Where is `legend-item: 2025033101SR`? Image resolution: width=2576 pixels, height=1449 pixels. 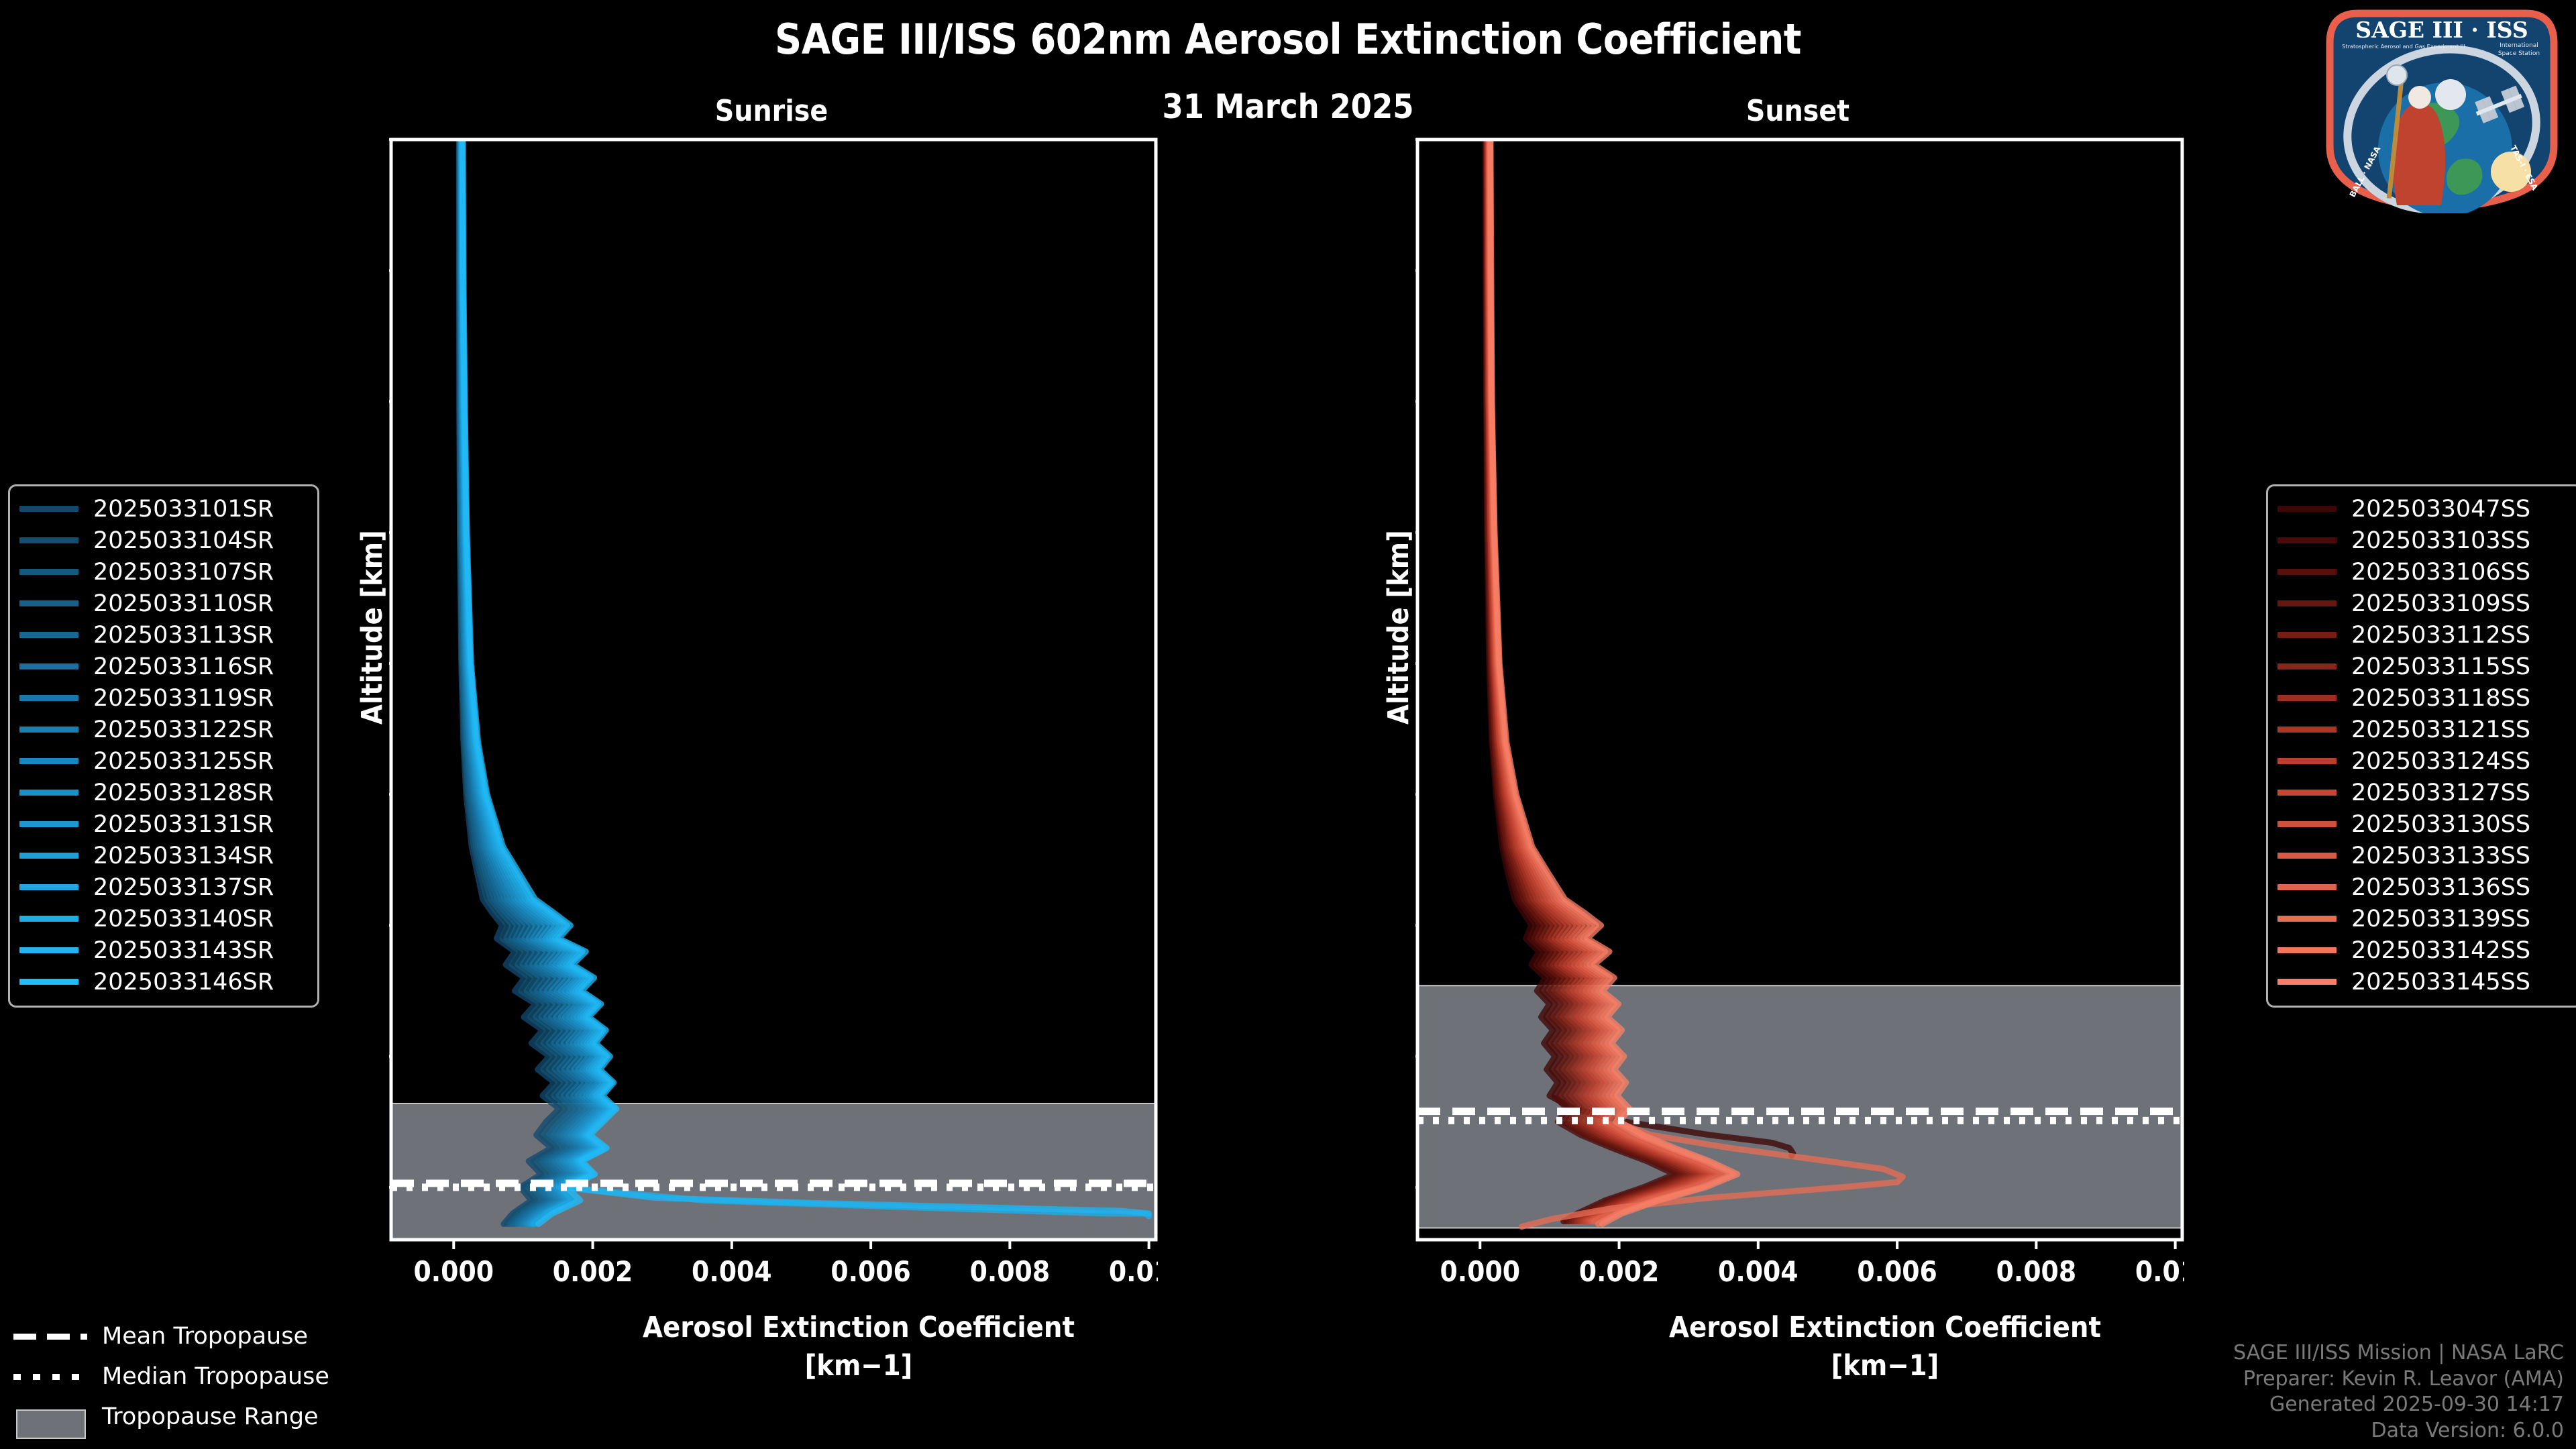 legend-item: 2025033101SR is located at coordinates (163, 509).